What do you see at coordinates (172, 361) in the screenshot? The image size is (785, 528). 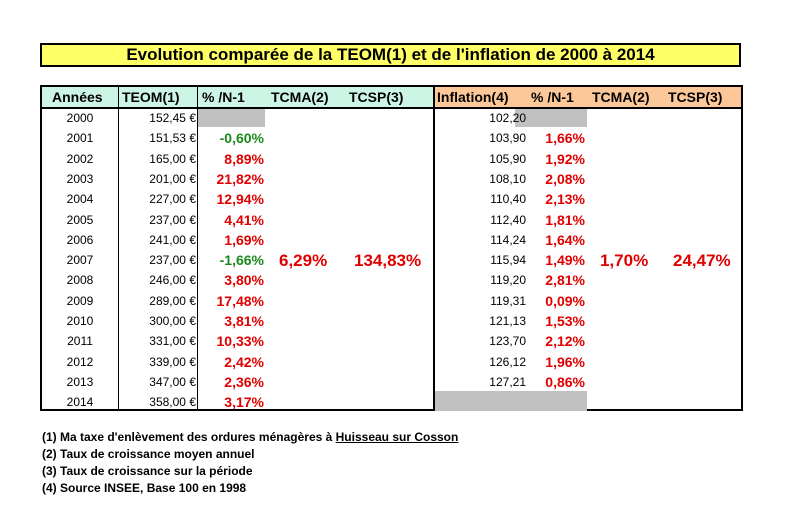 I see `teom-cell: 339,00 €` at bounding box center [172, 361].